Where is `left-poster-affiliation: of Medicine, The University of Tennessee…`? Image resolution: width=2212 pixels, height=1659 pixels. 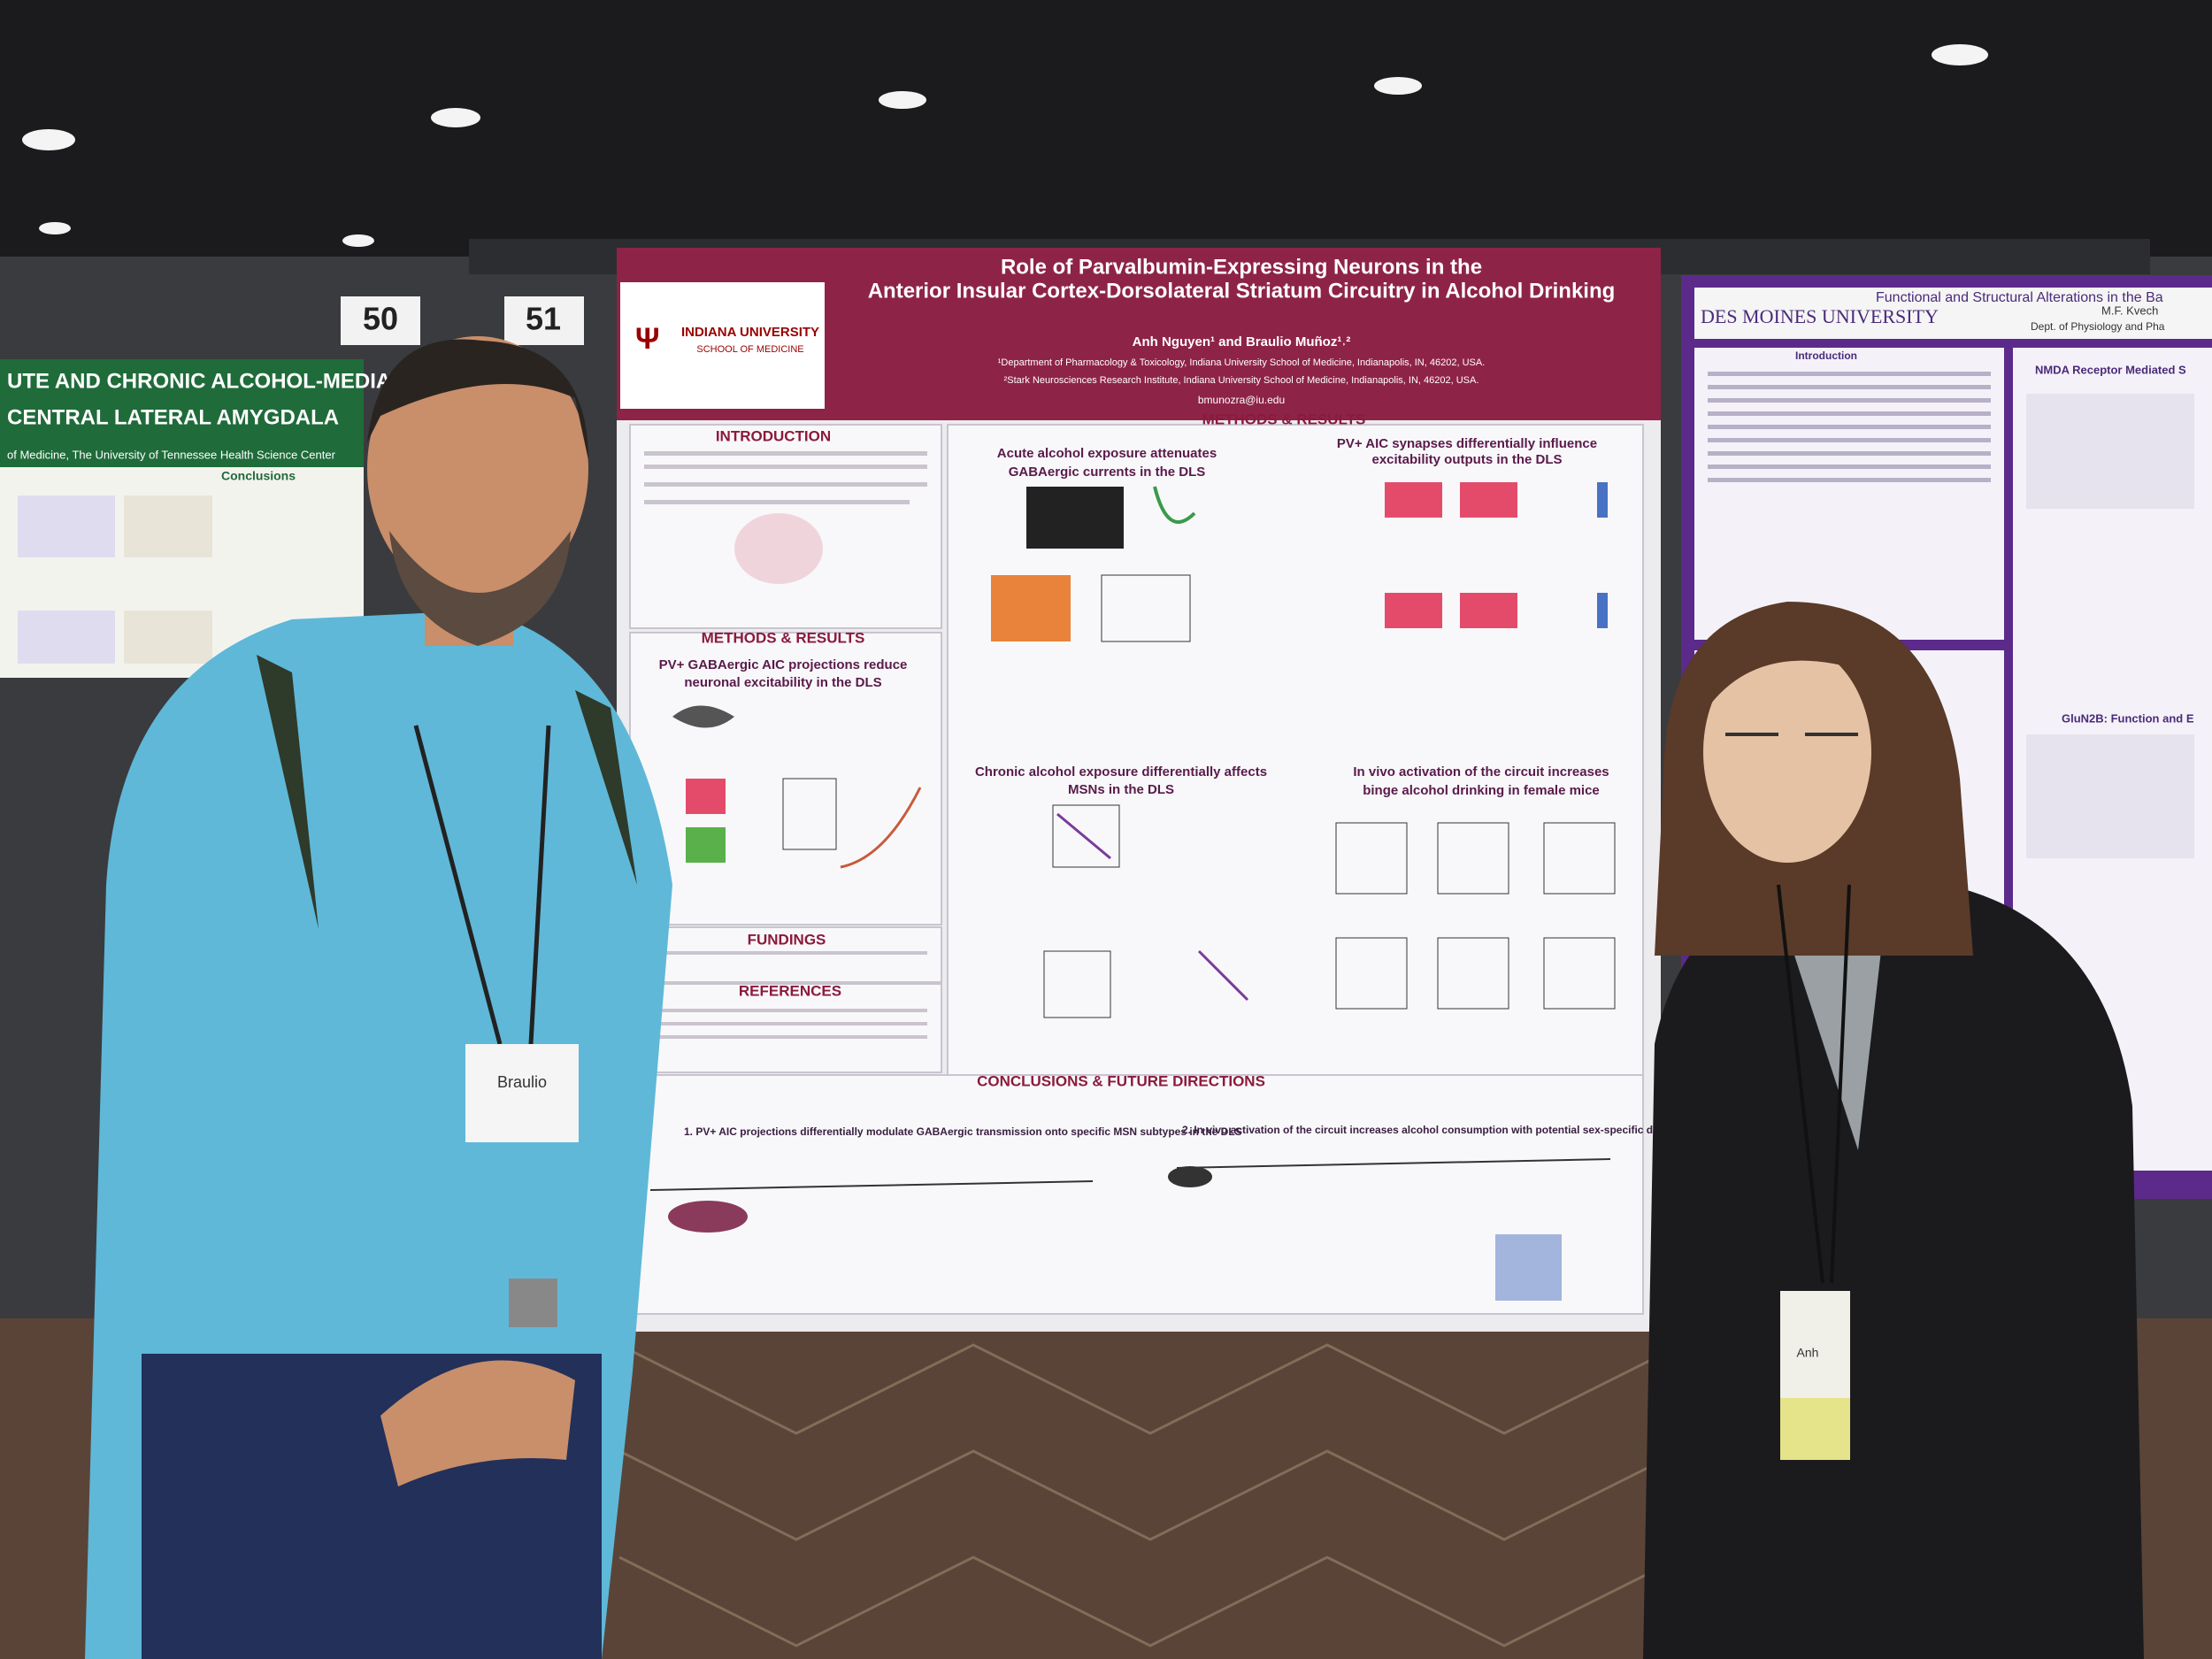
left-poster-affiliation: of Medicine, The University of Tennessee… is located at coordinates (172, 455).